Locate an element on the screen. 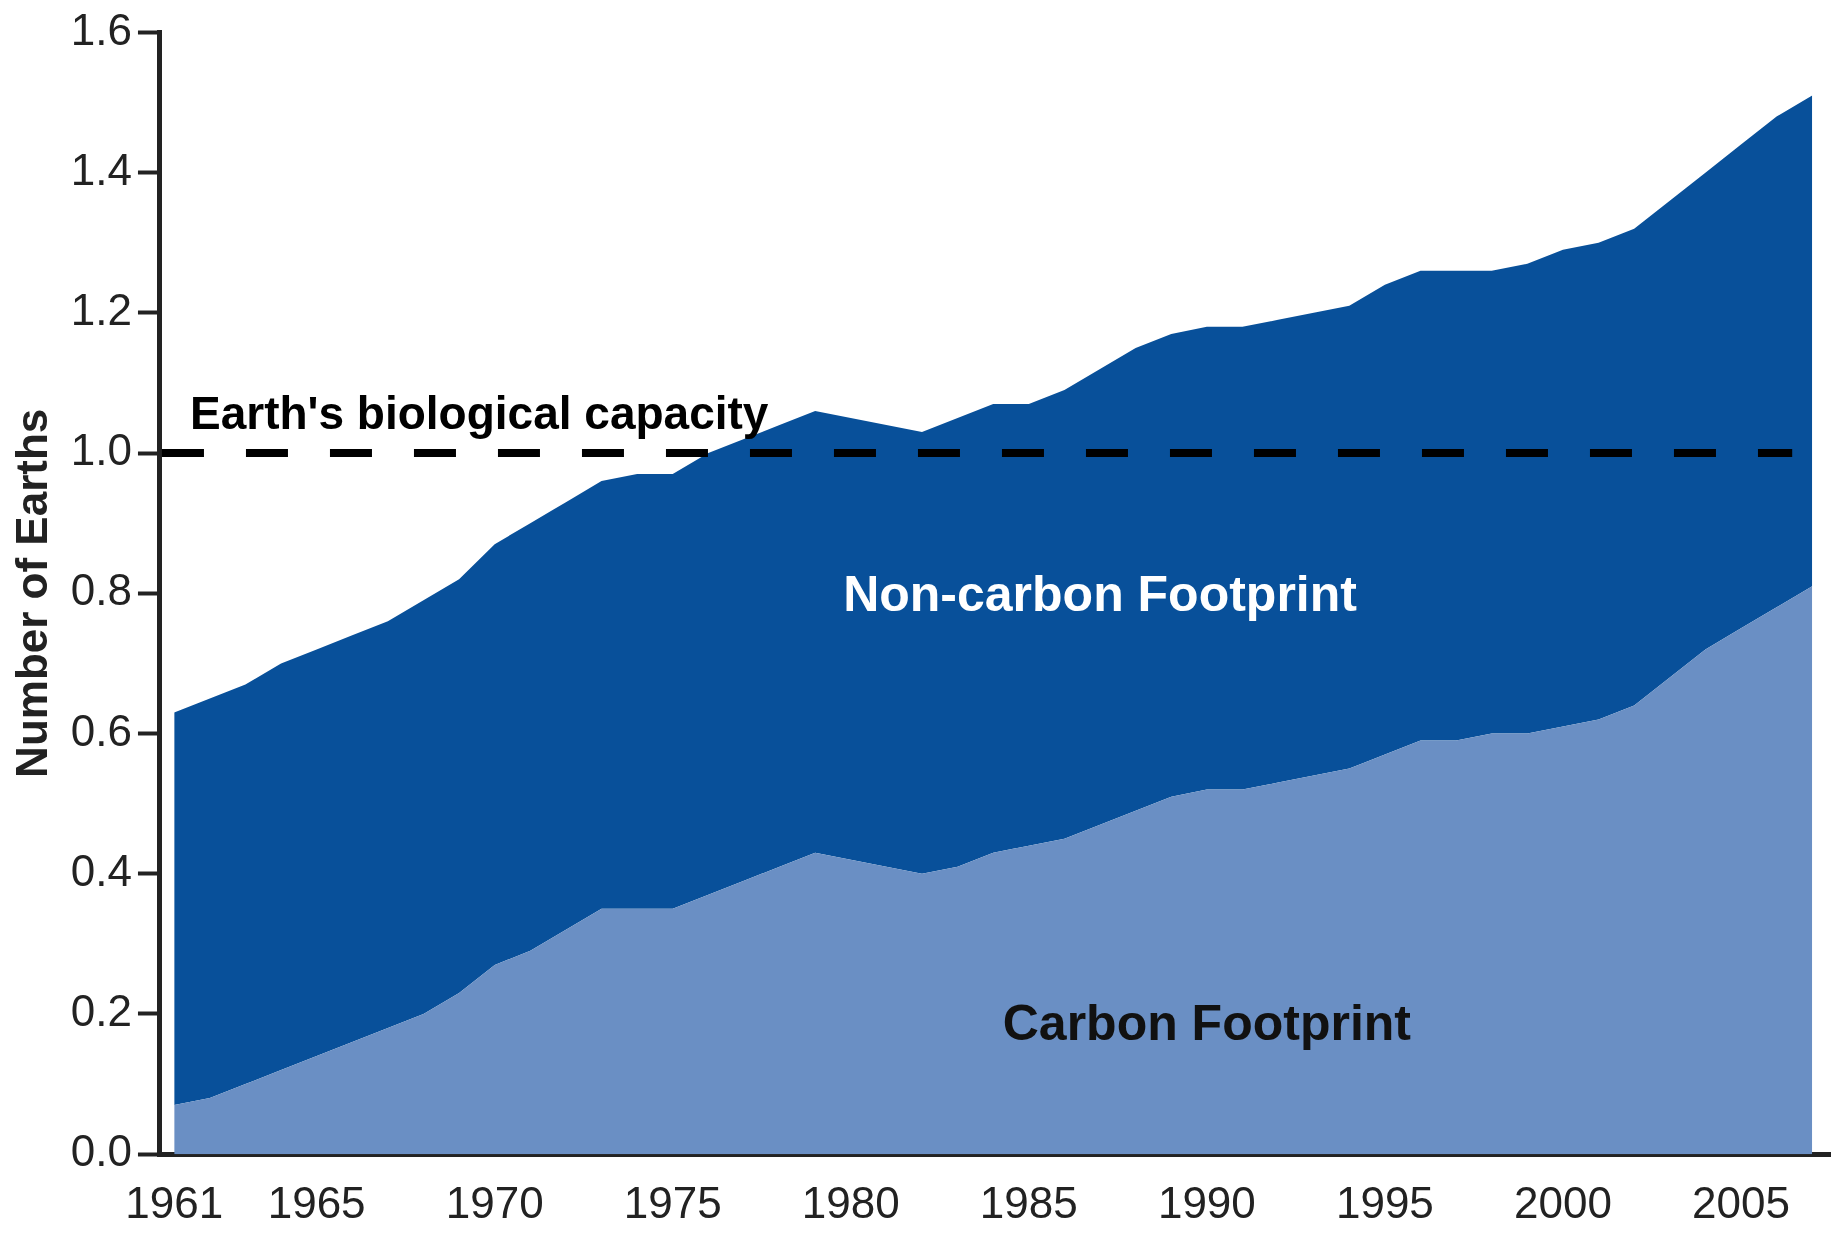  y-tick-label: 0.4 is located at coordinates (101, 870).